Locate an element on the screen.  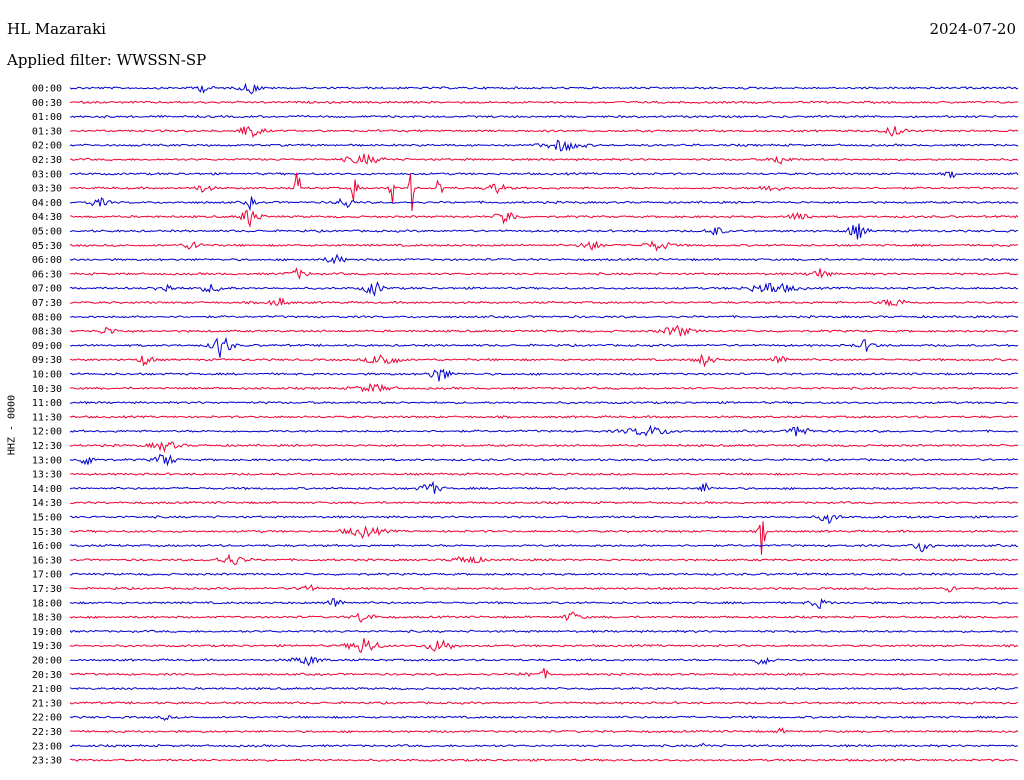
row-time-label: 15:00 is located at coordinates (47, 518).